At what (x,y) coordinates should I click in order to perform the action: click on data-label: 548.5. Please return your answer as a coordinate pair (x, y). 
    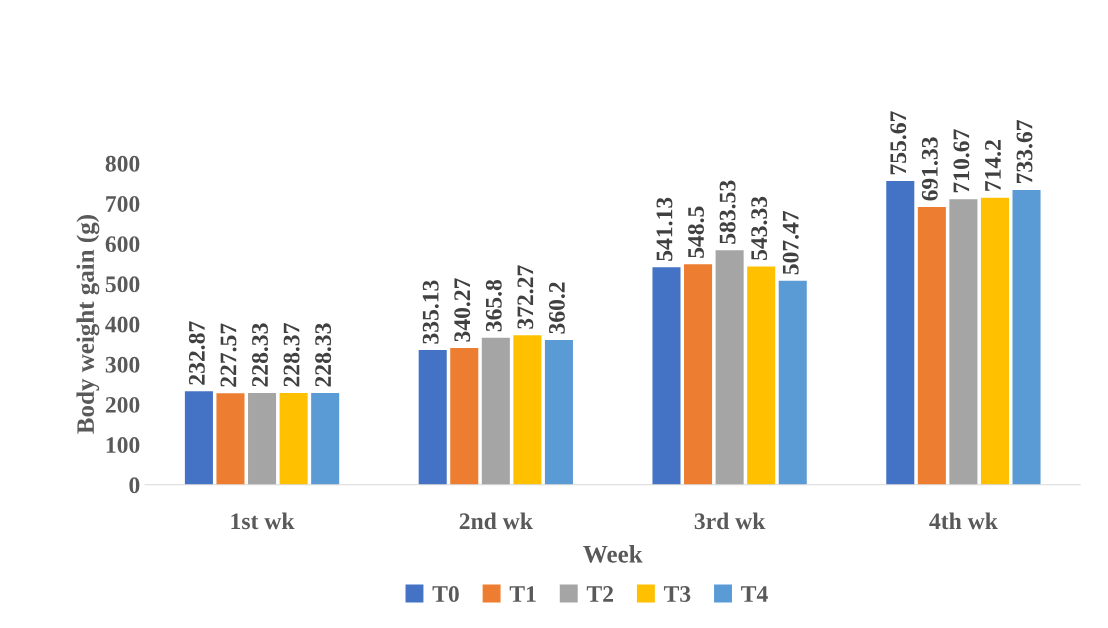
    Looking at the image, I should click on (696, 232).